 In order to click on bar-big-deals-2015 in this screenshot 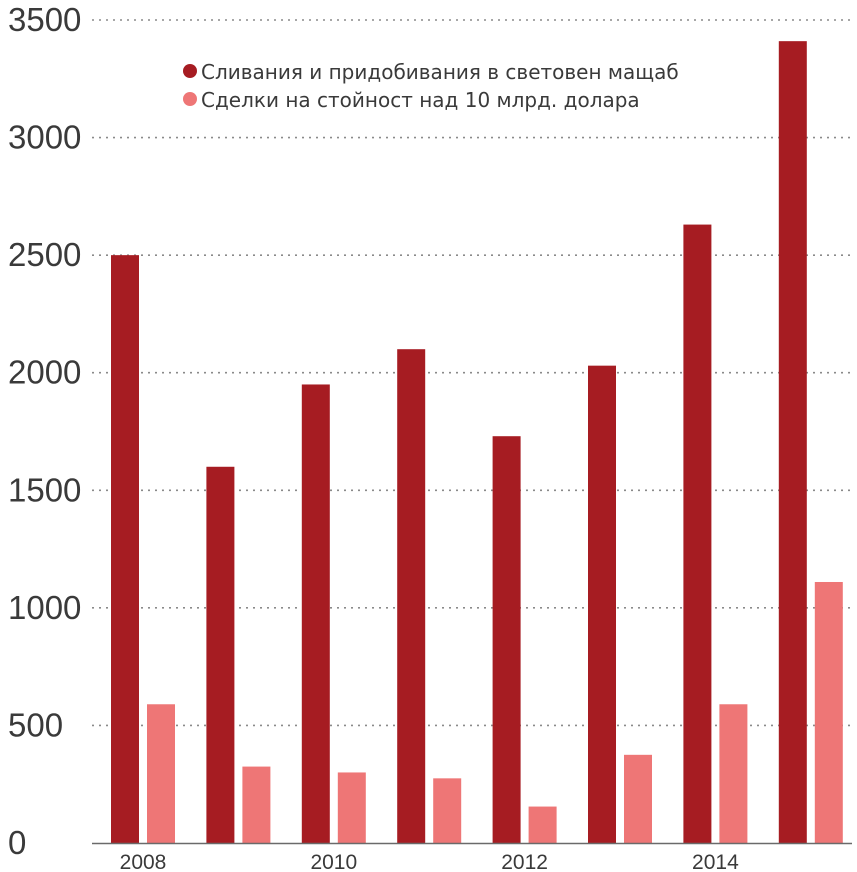, I will do `click(828, 712)`.